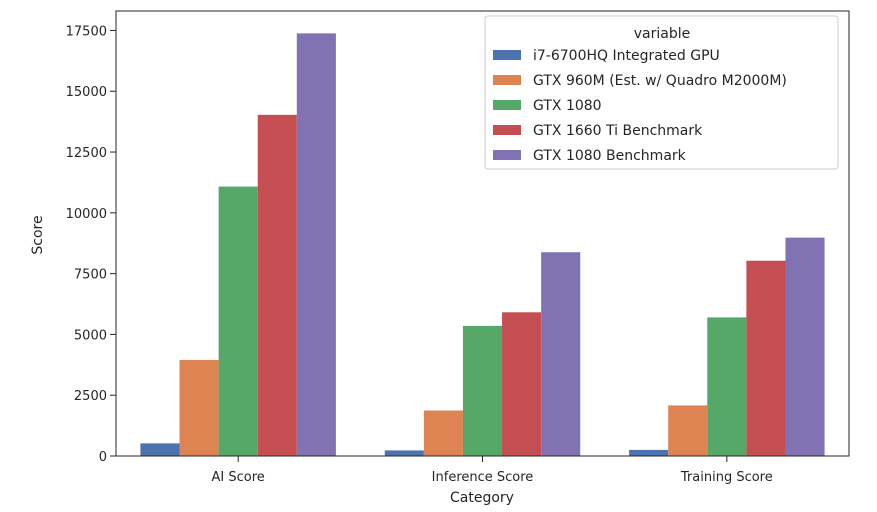  I want to click on x-tick-label: AI Score, so click(238, 477).